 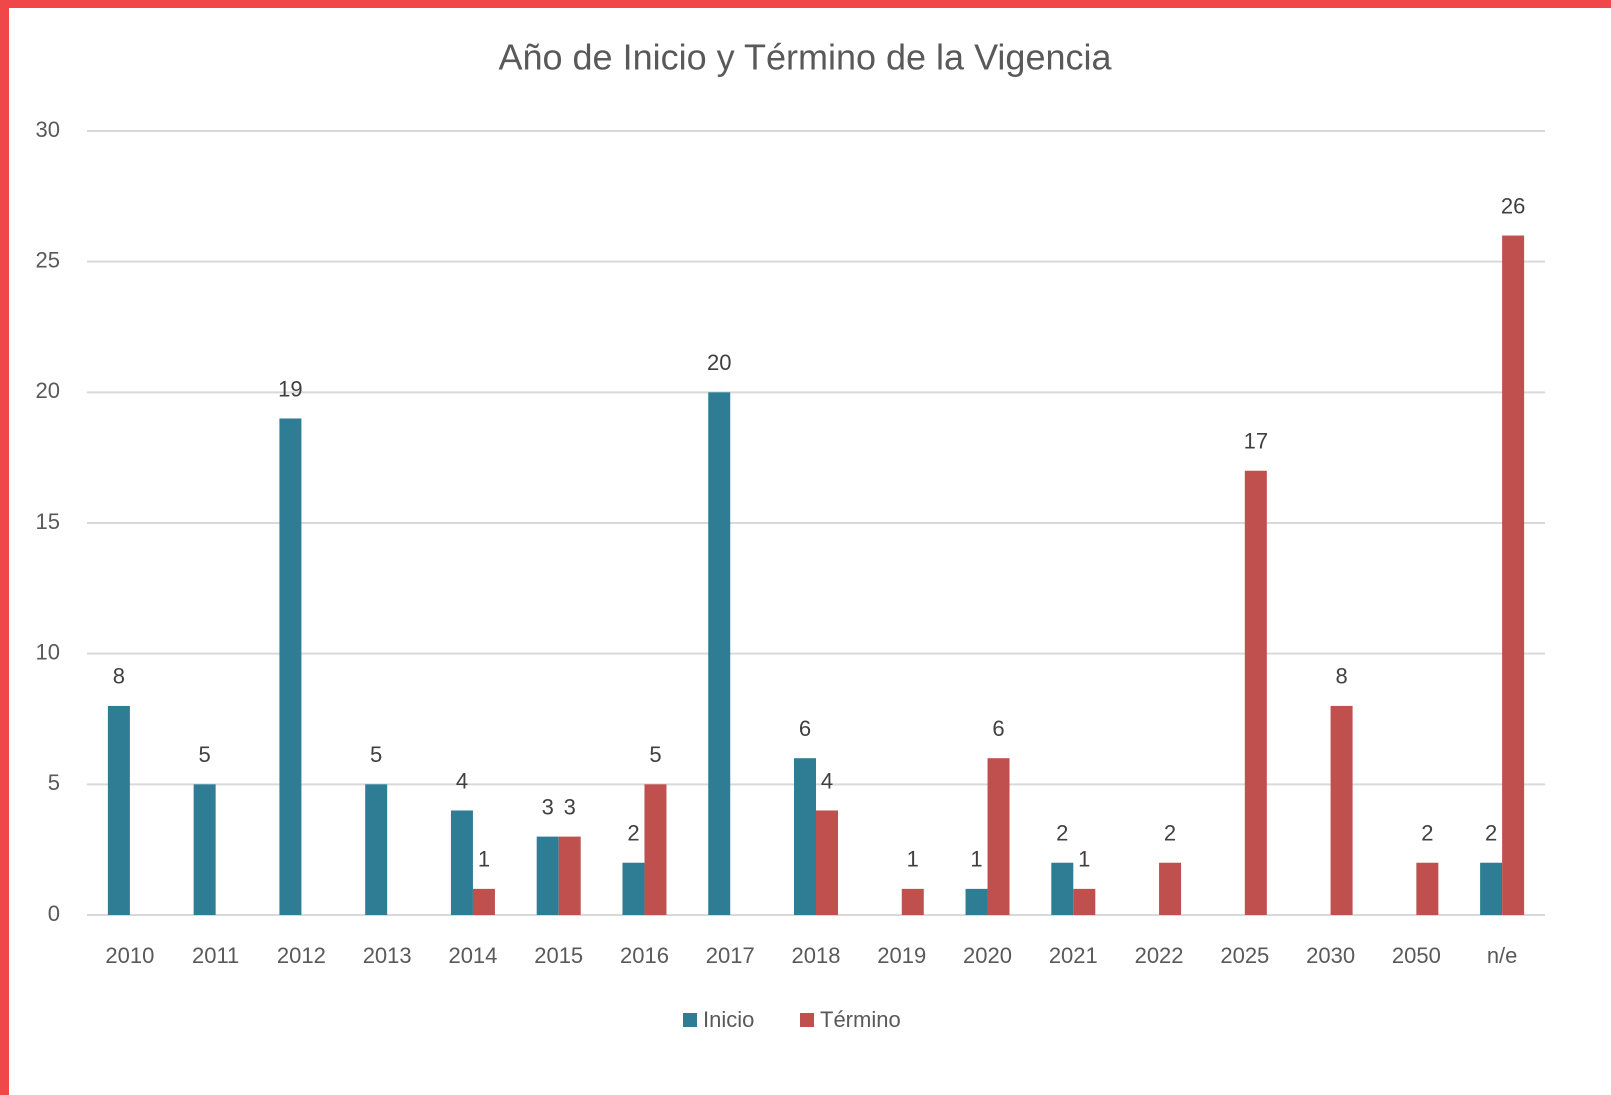 I want to click on data-label: 19, so click(x=290, y=388).